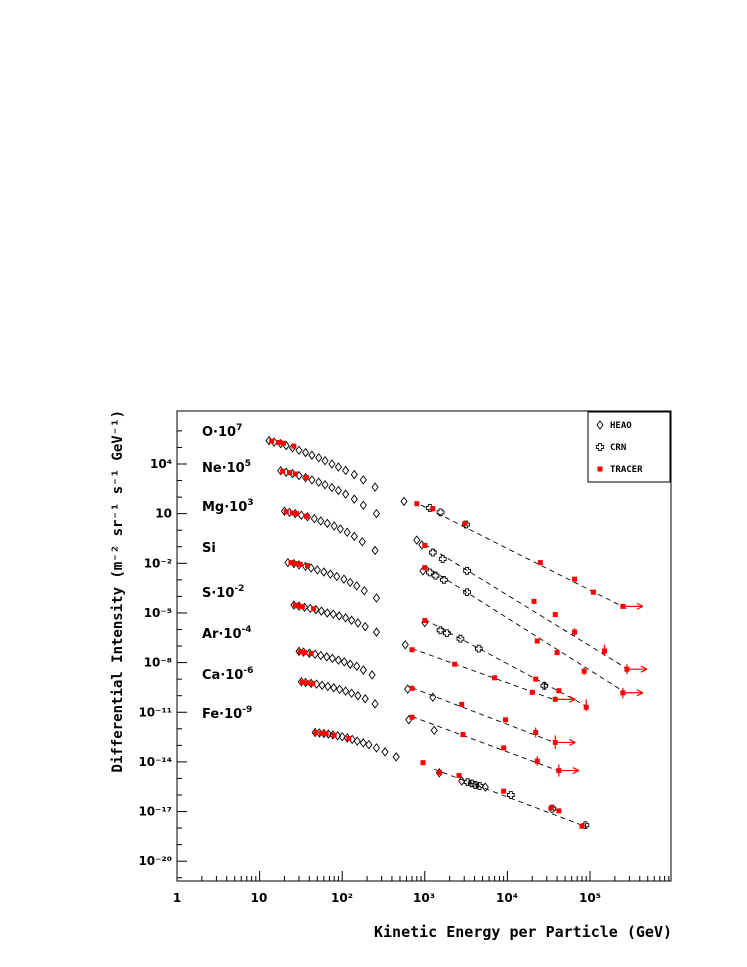 Image resolution: width=747 pixels, height=967 pixels. Describe the element at coordinates (155, 812) in the screenshot. I see `y-tick-label: 10⁻¹⁷` at that location.